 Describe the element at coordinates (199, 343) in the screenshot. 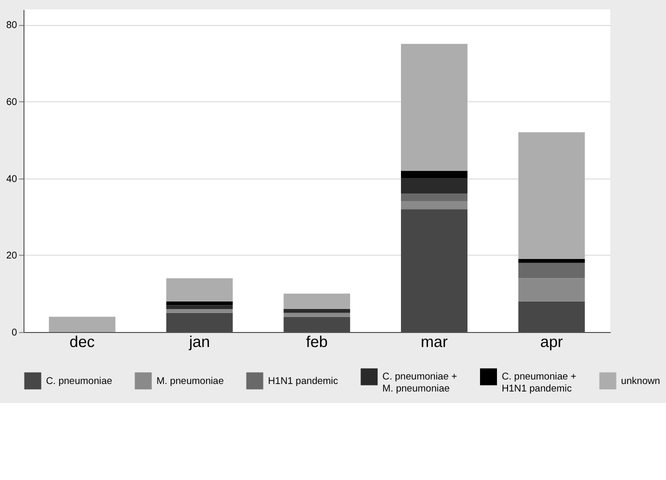

I see `x-tick-label: jan` at that location.